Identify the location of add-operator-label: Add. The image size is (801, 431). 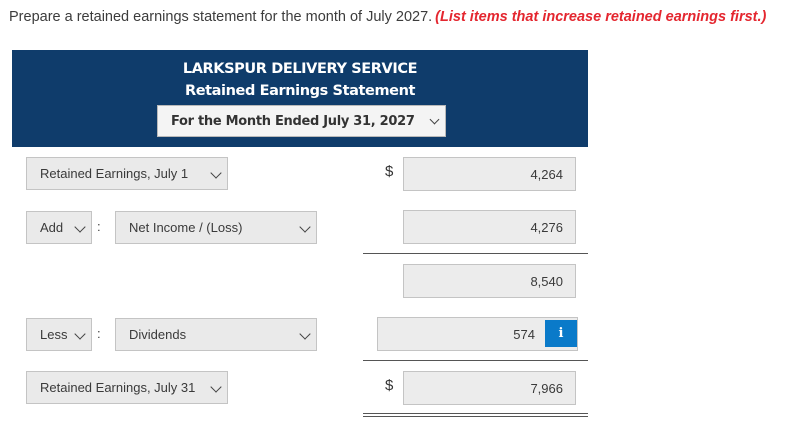
(52, 227).